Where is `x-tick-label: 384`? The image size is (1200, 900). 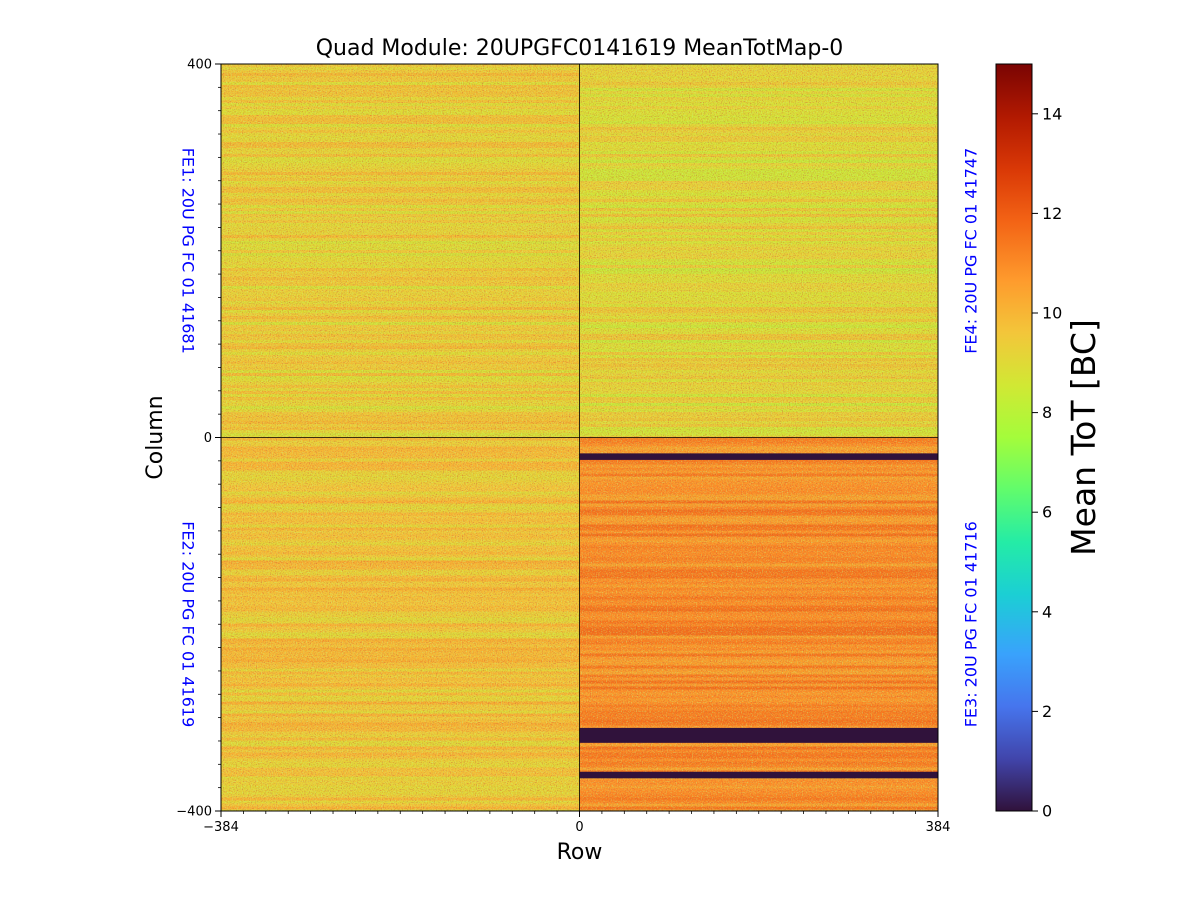 x-tick-label: 384 is located at coordinates (938, 827).